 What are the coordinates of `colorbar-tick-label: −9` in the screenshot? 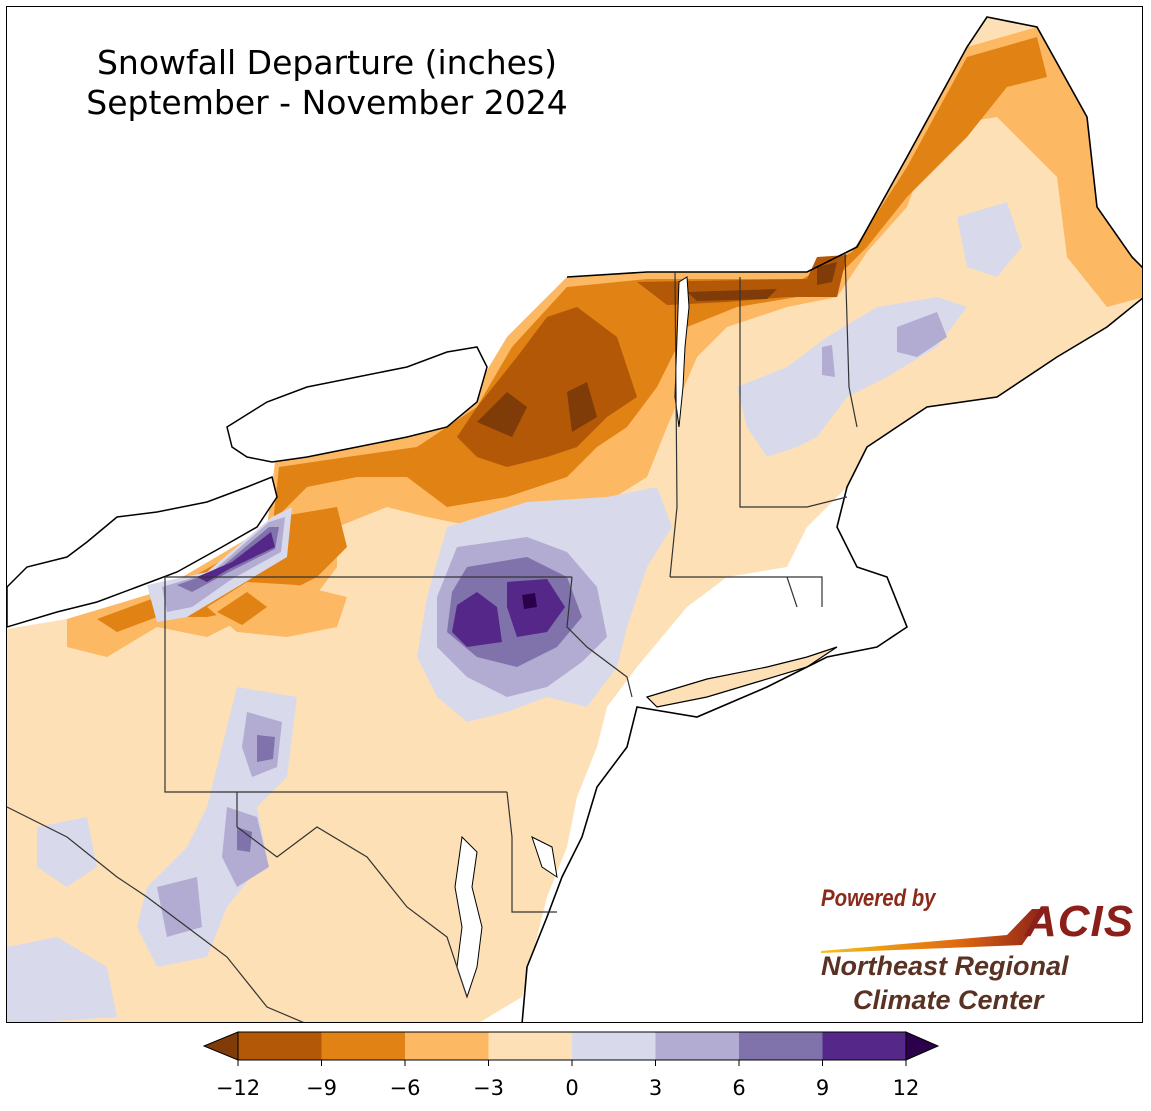 It's located at (321, 1088).